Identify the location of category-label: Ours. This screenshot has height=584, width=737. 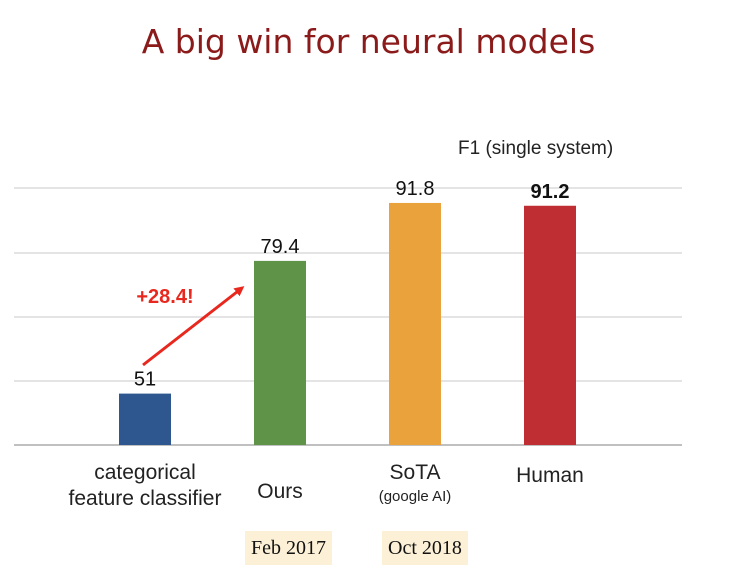
(280, 492).